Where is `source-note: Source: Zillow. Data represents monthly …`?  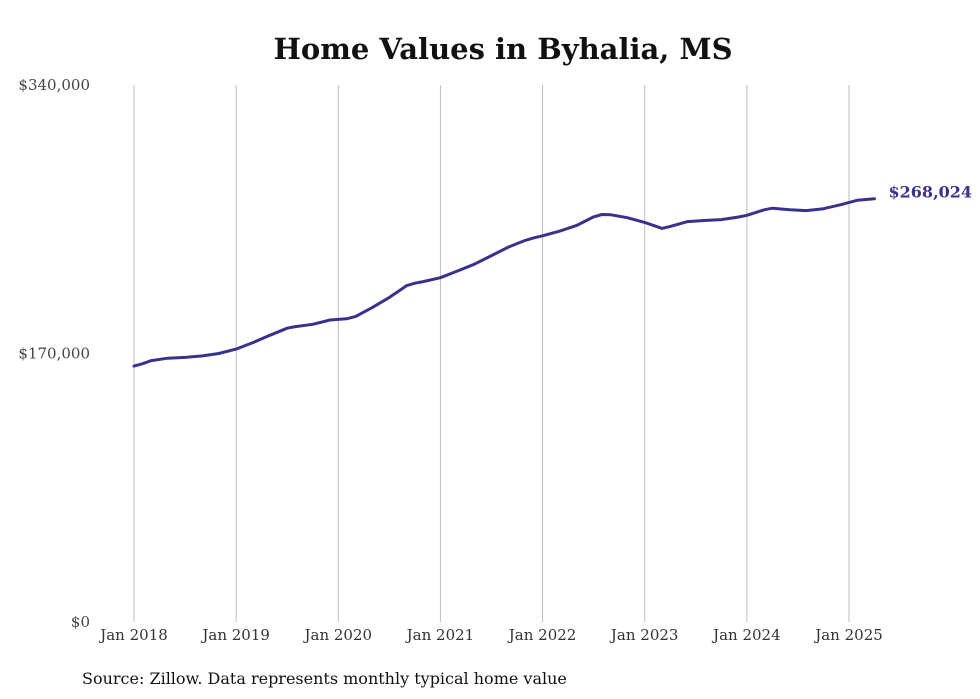 source-note: Source: Zillow. Data represents monthly … is located at coordinates (324, 678).